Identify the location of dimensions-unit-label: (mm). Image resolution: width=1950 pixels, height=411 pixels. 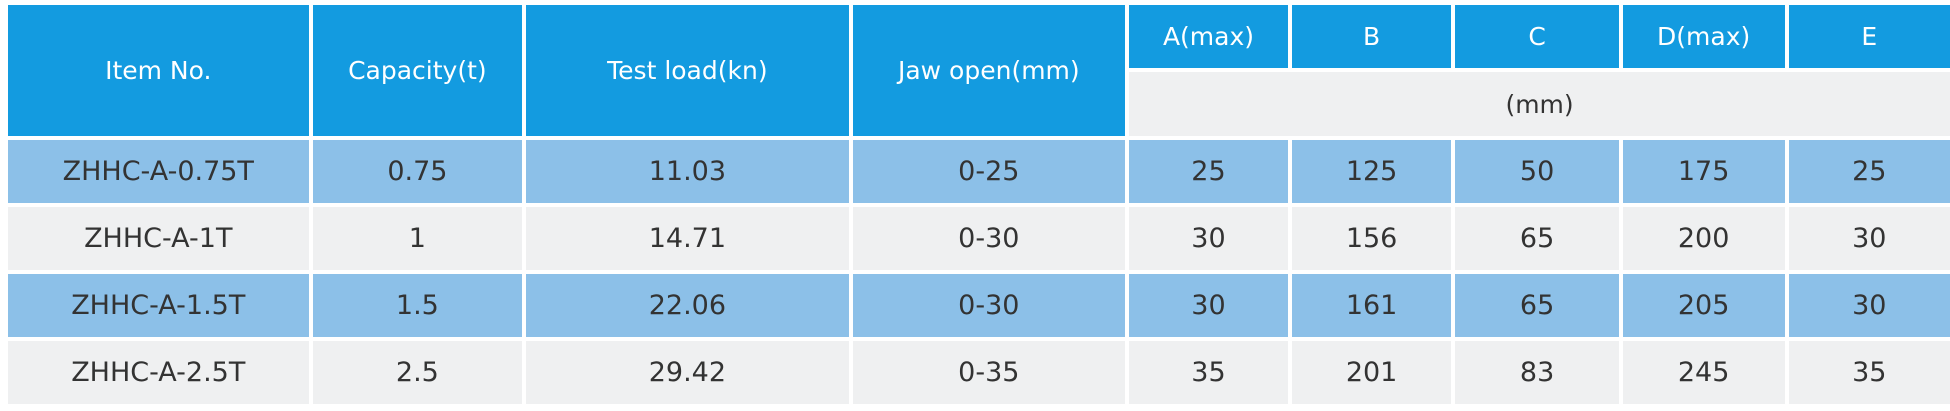
(1539, 104).